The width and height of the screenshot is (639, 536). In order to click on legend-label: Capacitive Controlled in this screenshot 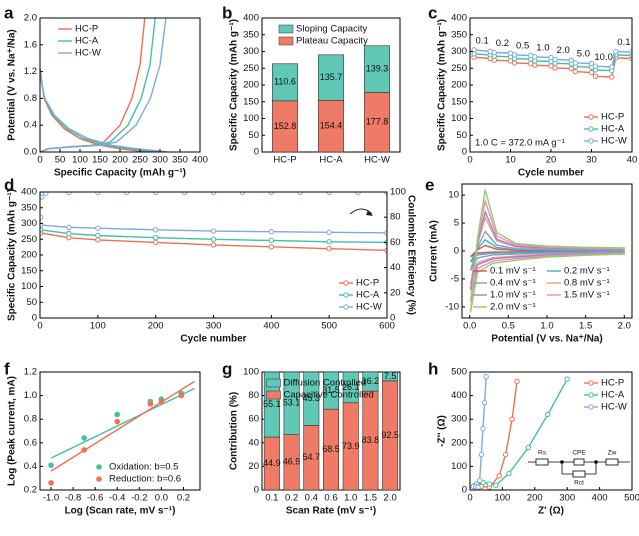, I will do `click(329, 395)`.